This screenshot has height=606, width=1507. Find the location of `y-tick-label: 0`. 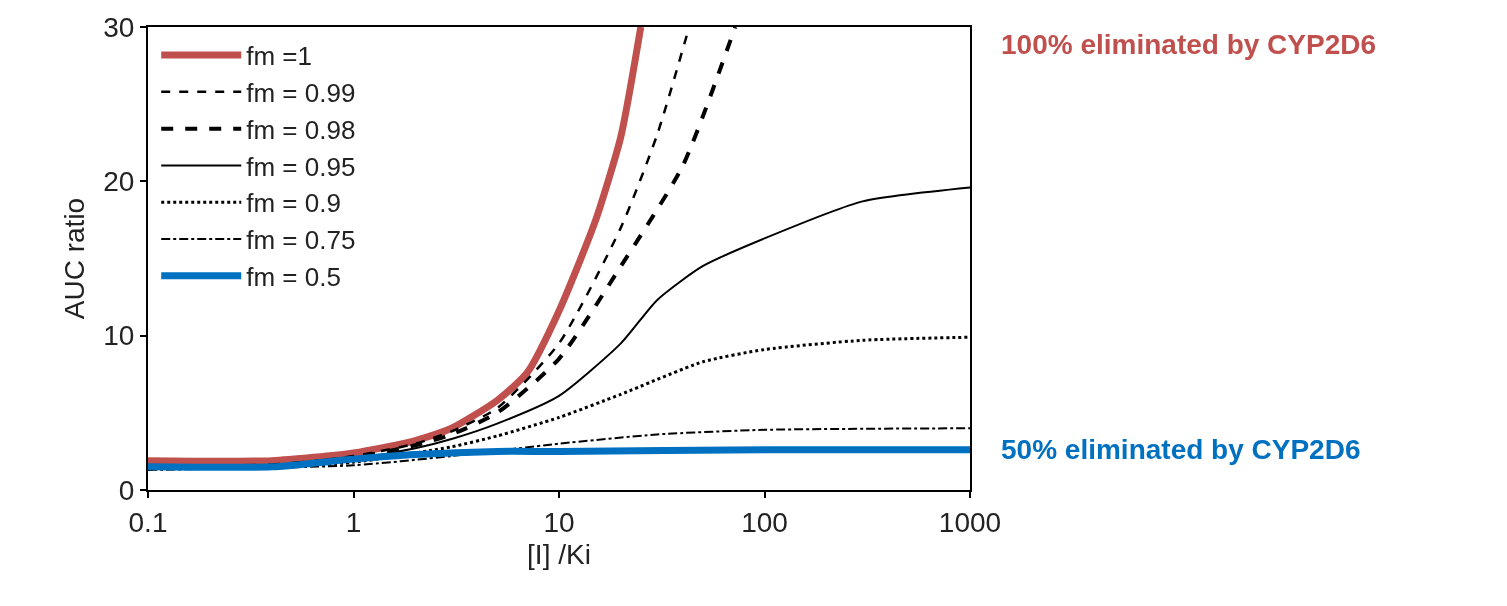

y-tick-label: 0 is located at coordinates (126, 490).